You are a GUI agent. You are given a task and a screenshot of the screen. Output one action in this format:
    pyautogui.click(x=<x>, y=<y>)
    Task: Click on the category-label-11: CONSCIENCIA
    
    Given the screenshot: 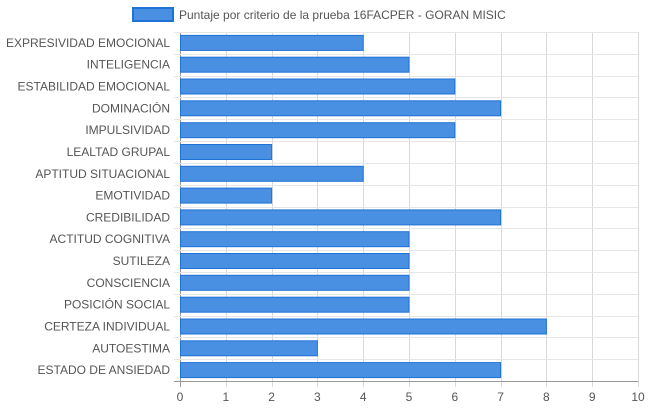 What is the action you would take?
    pyautogui.click(x=128, y=283)
    